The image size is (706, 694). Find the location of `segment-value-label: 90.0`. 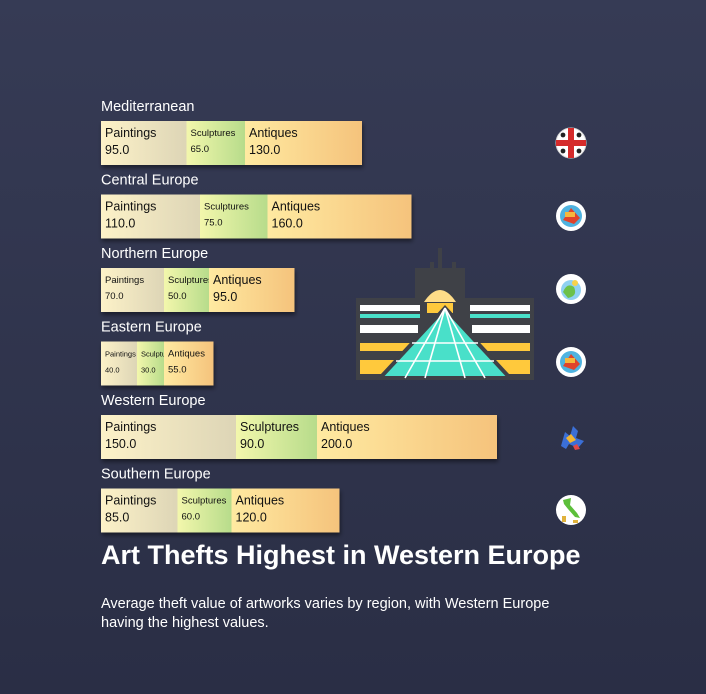

segment-value-label: 90.0 is located at coordinates (252, 444).